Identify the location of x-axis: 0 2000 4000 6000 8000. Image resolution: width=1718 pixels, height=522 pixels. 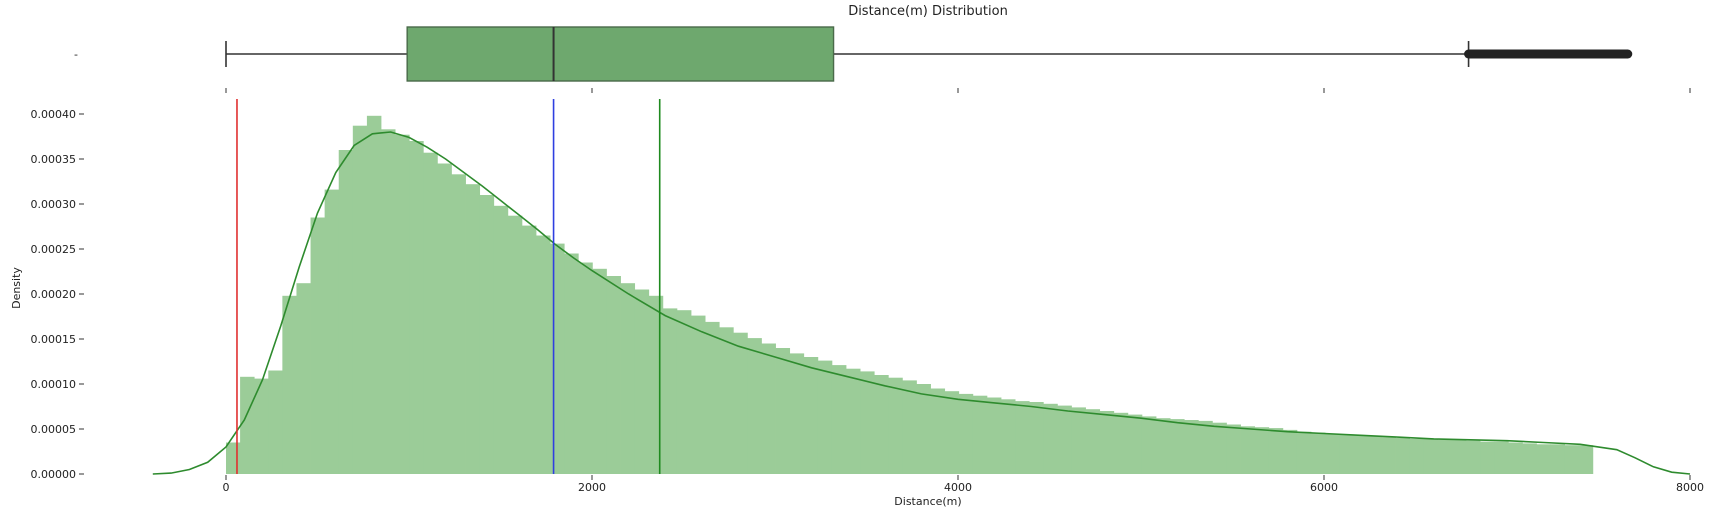
(963, 484).